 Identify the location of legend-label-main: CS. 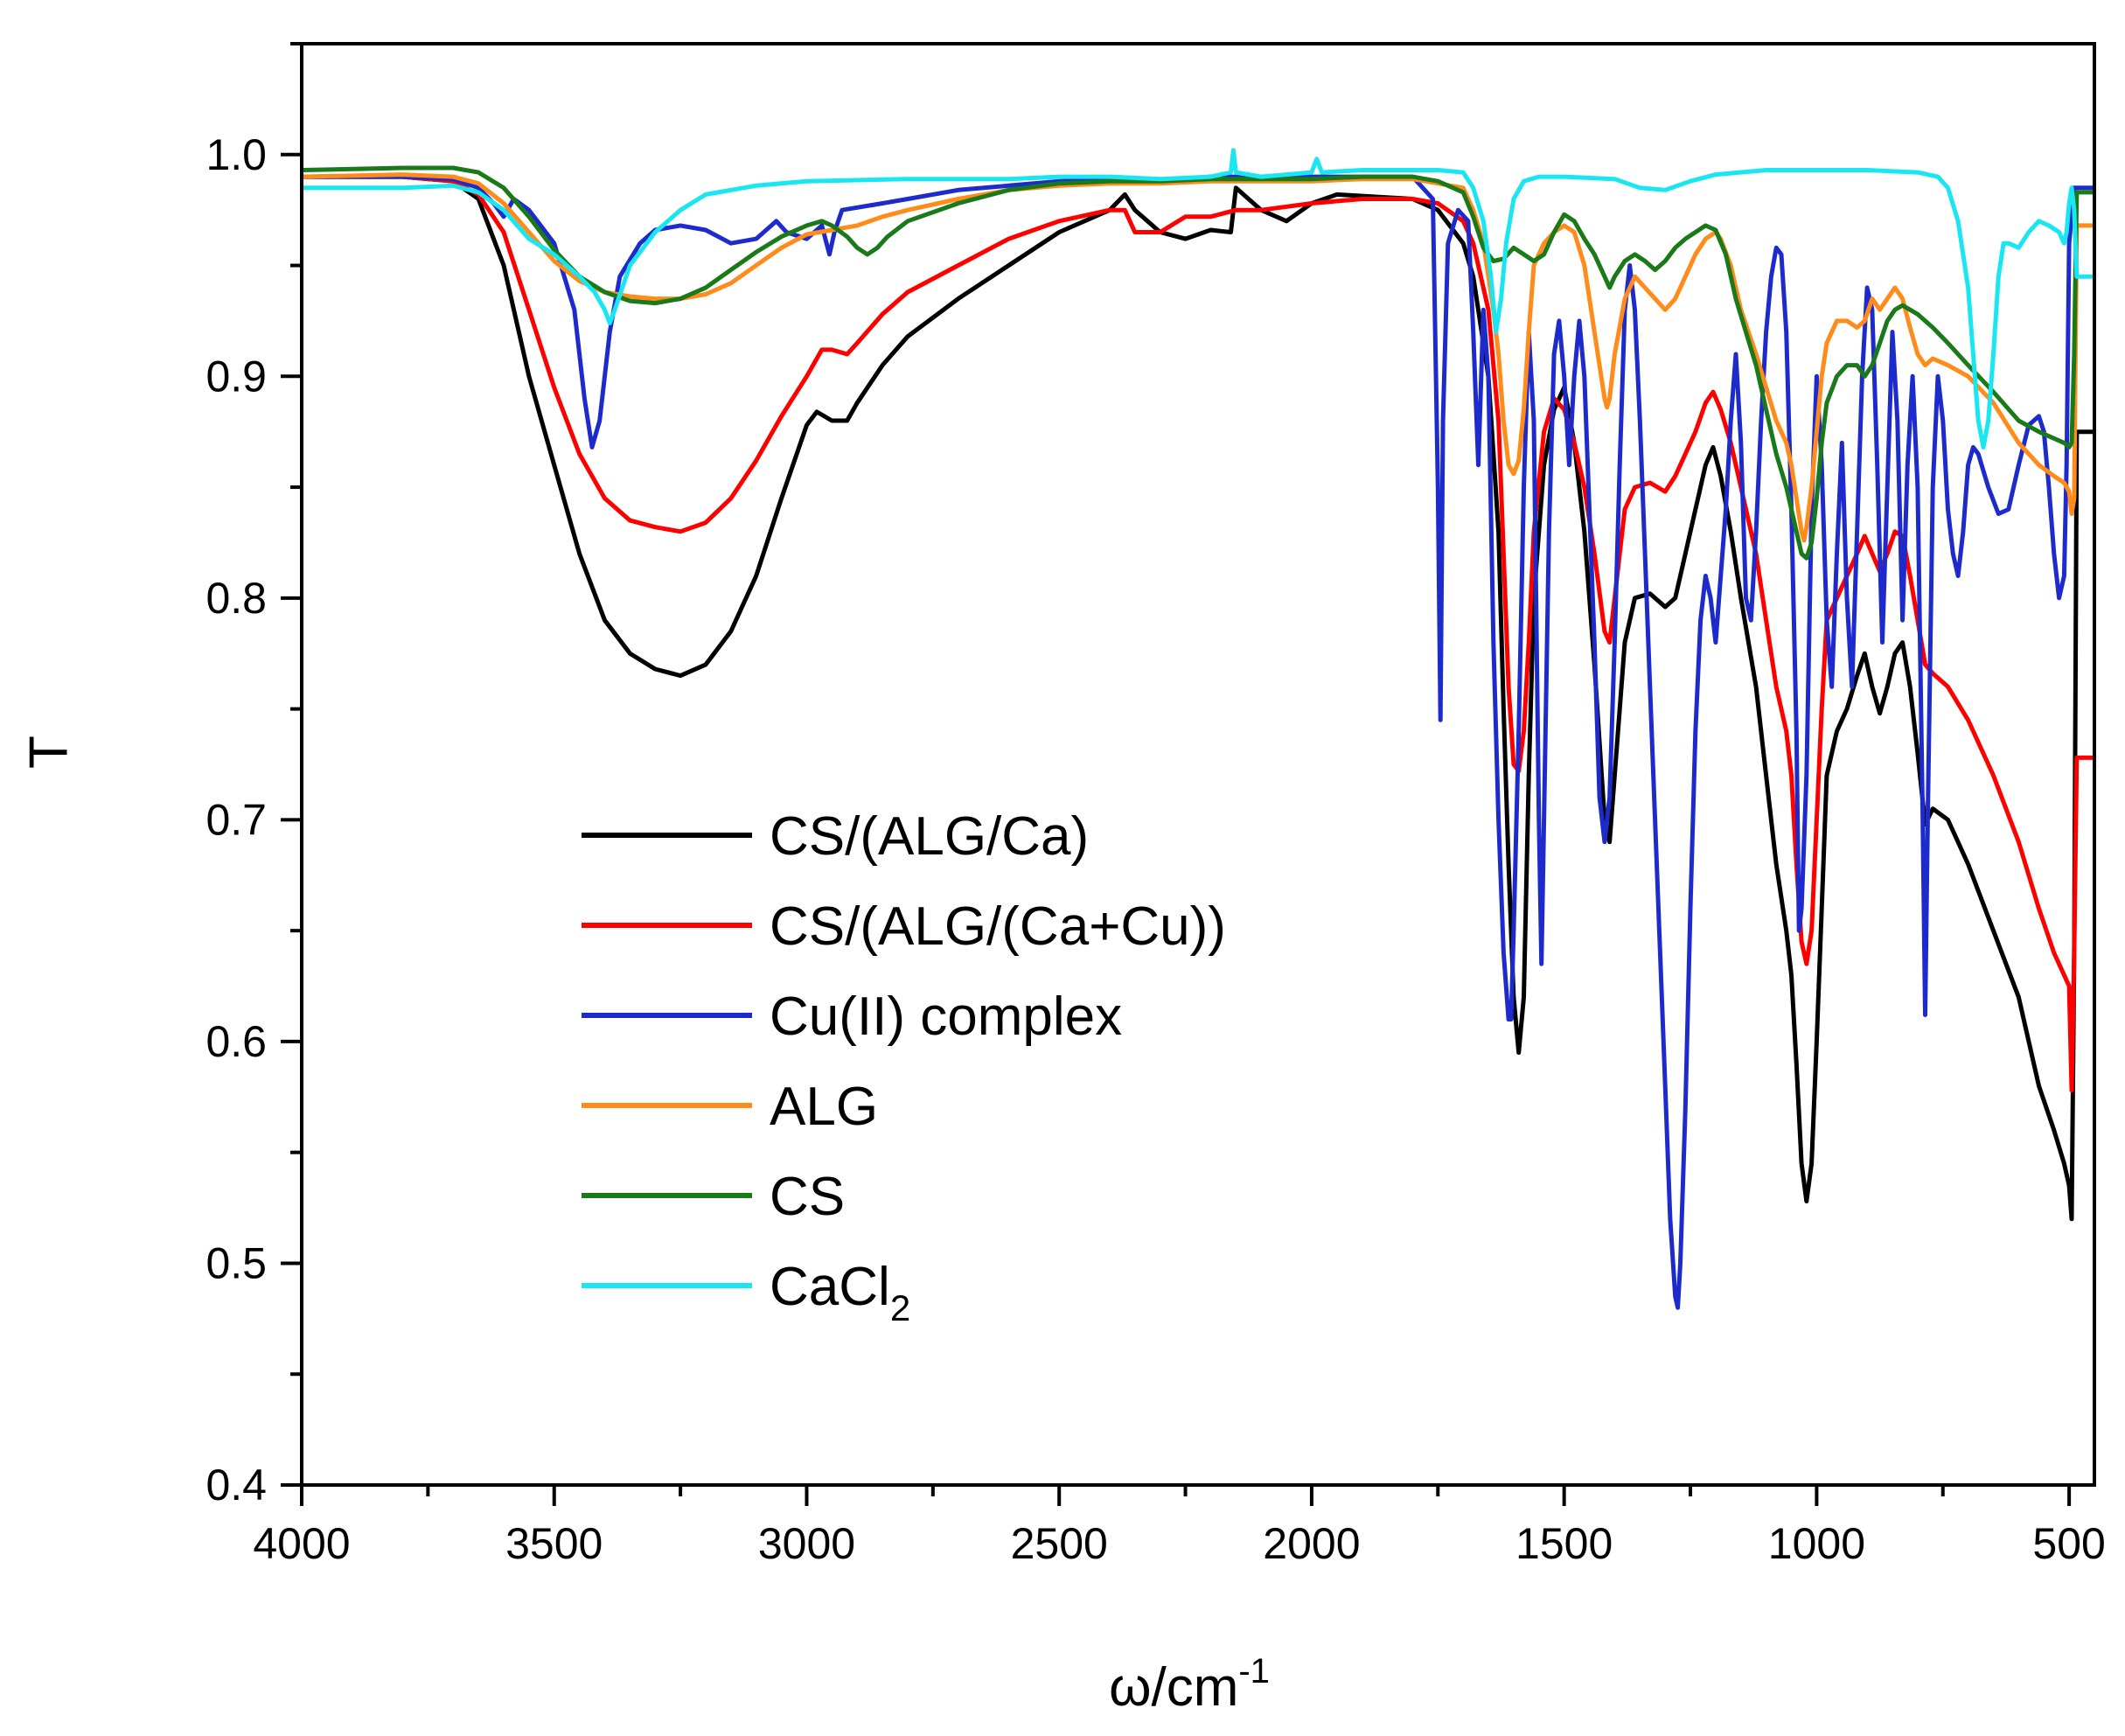
(807, 1197).